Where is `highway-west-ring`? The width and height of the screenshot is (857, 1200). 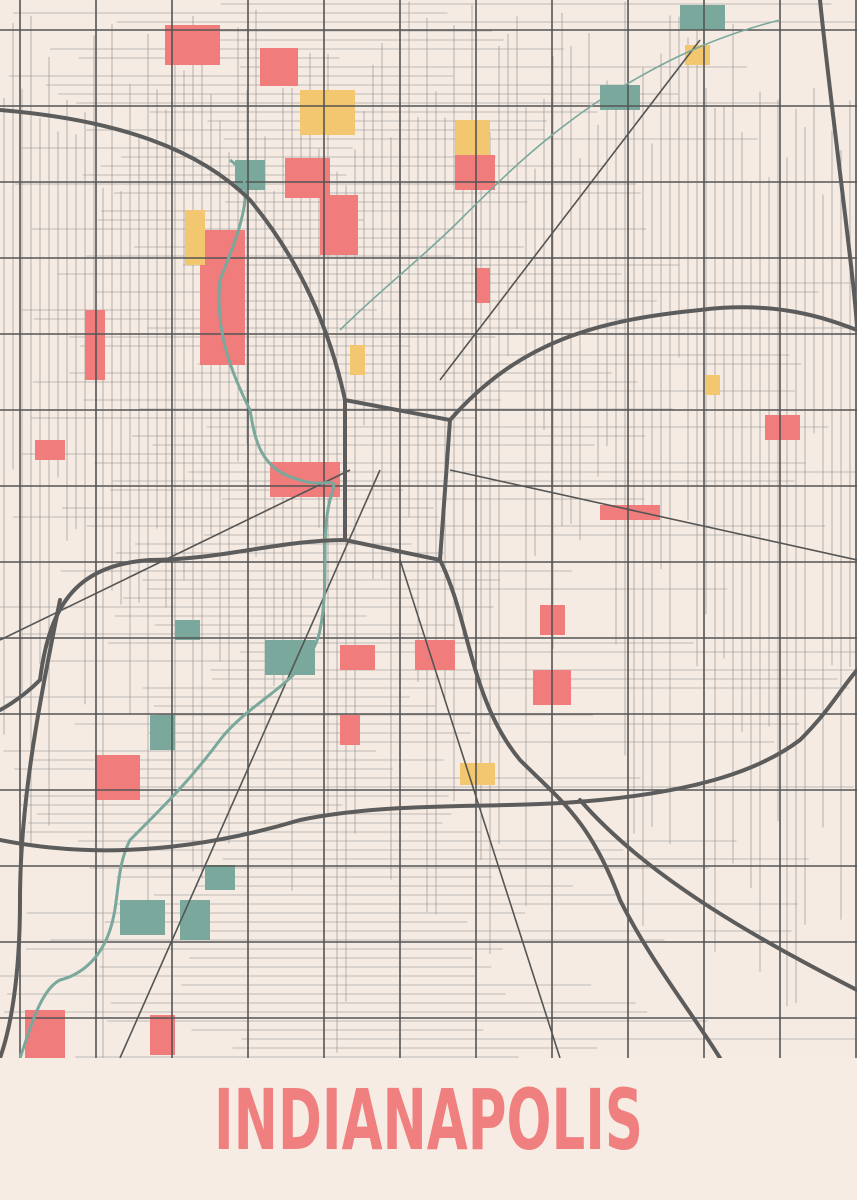 highway-west-ring is located at coordinates (31, 828).